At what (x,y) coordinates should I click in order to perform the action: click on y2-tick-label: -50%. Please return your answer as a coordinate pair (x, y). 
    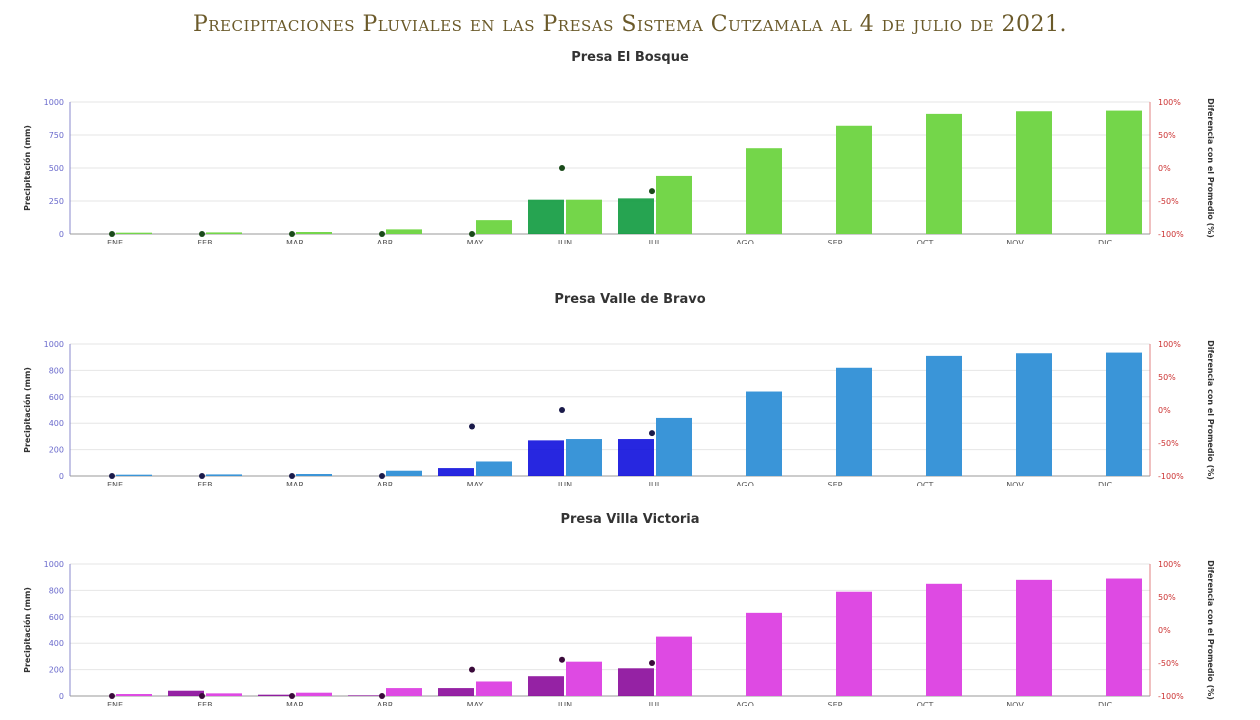
    Looking at the image, I should click on (1168, 201).